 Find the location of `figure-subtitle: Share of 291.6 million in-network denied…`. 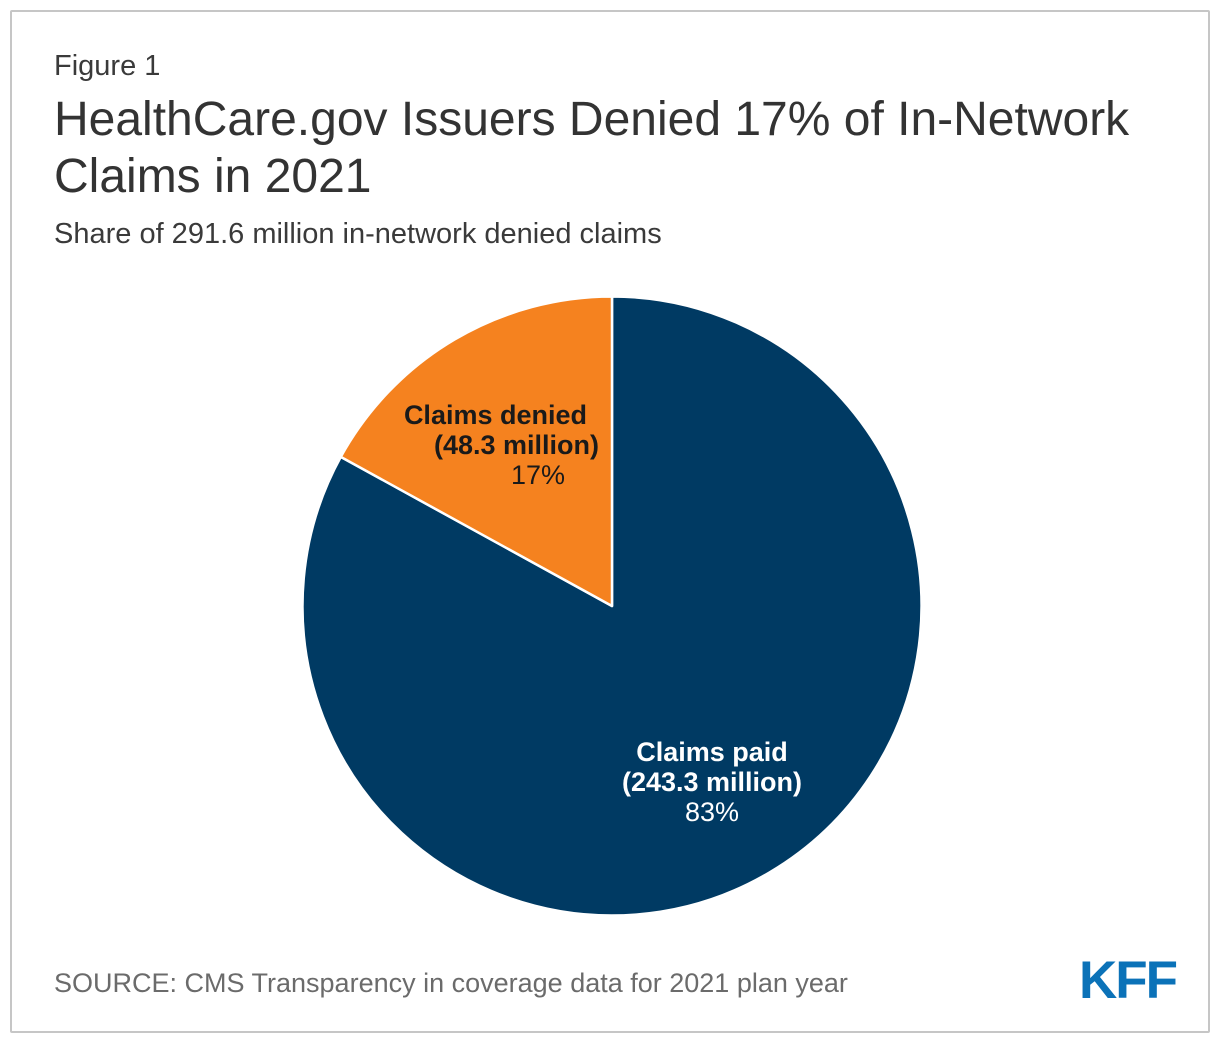

figure-subtitle: Share of 291.6 million in-network denied… is located at coordinates (358, 234).